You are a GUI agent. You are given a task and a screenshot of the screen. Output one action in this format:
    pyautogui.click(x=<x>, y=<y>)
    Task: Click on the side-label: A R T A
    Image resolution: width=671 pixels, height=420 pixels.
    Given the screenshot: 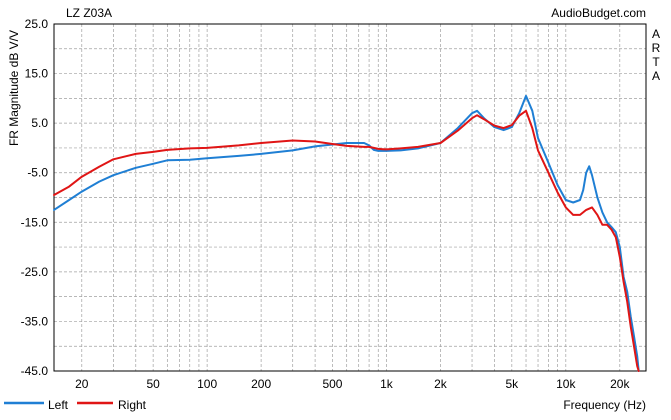 What is the action you would take?
    pyautogui.click(x=656, y=55)
    